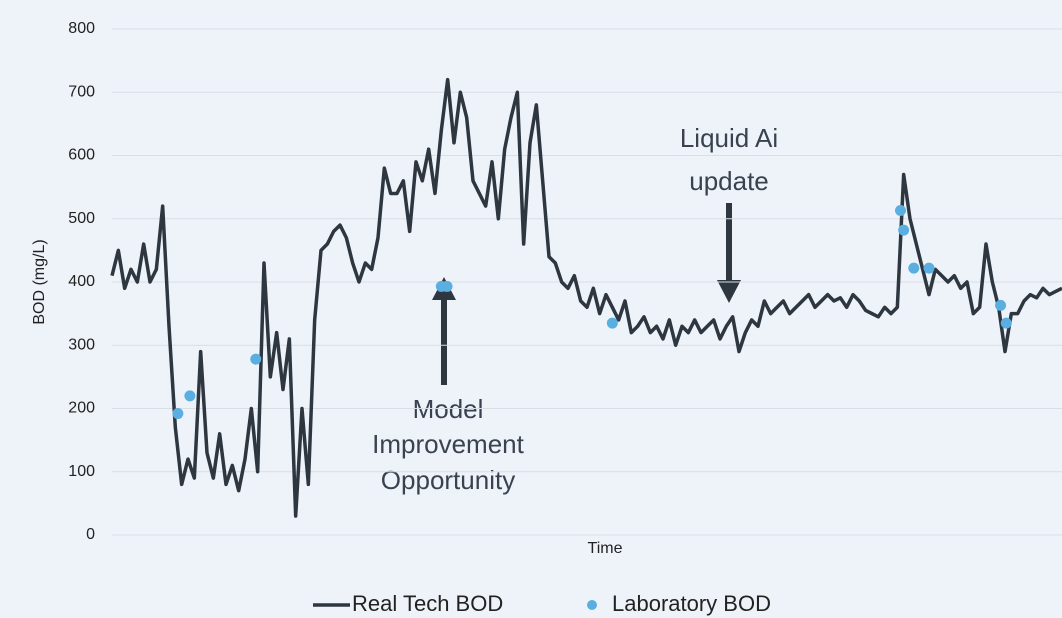 The height and width of the screenshot is (618, 1062). Describe the element at coordinates (448, 444) in the screenshot. I see `annotation: Improvement` at that location.